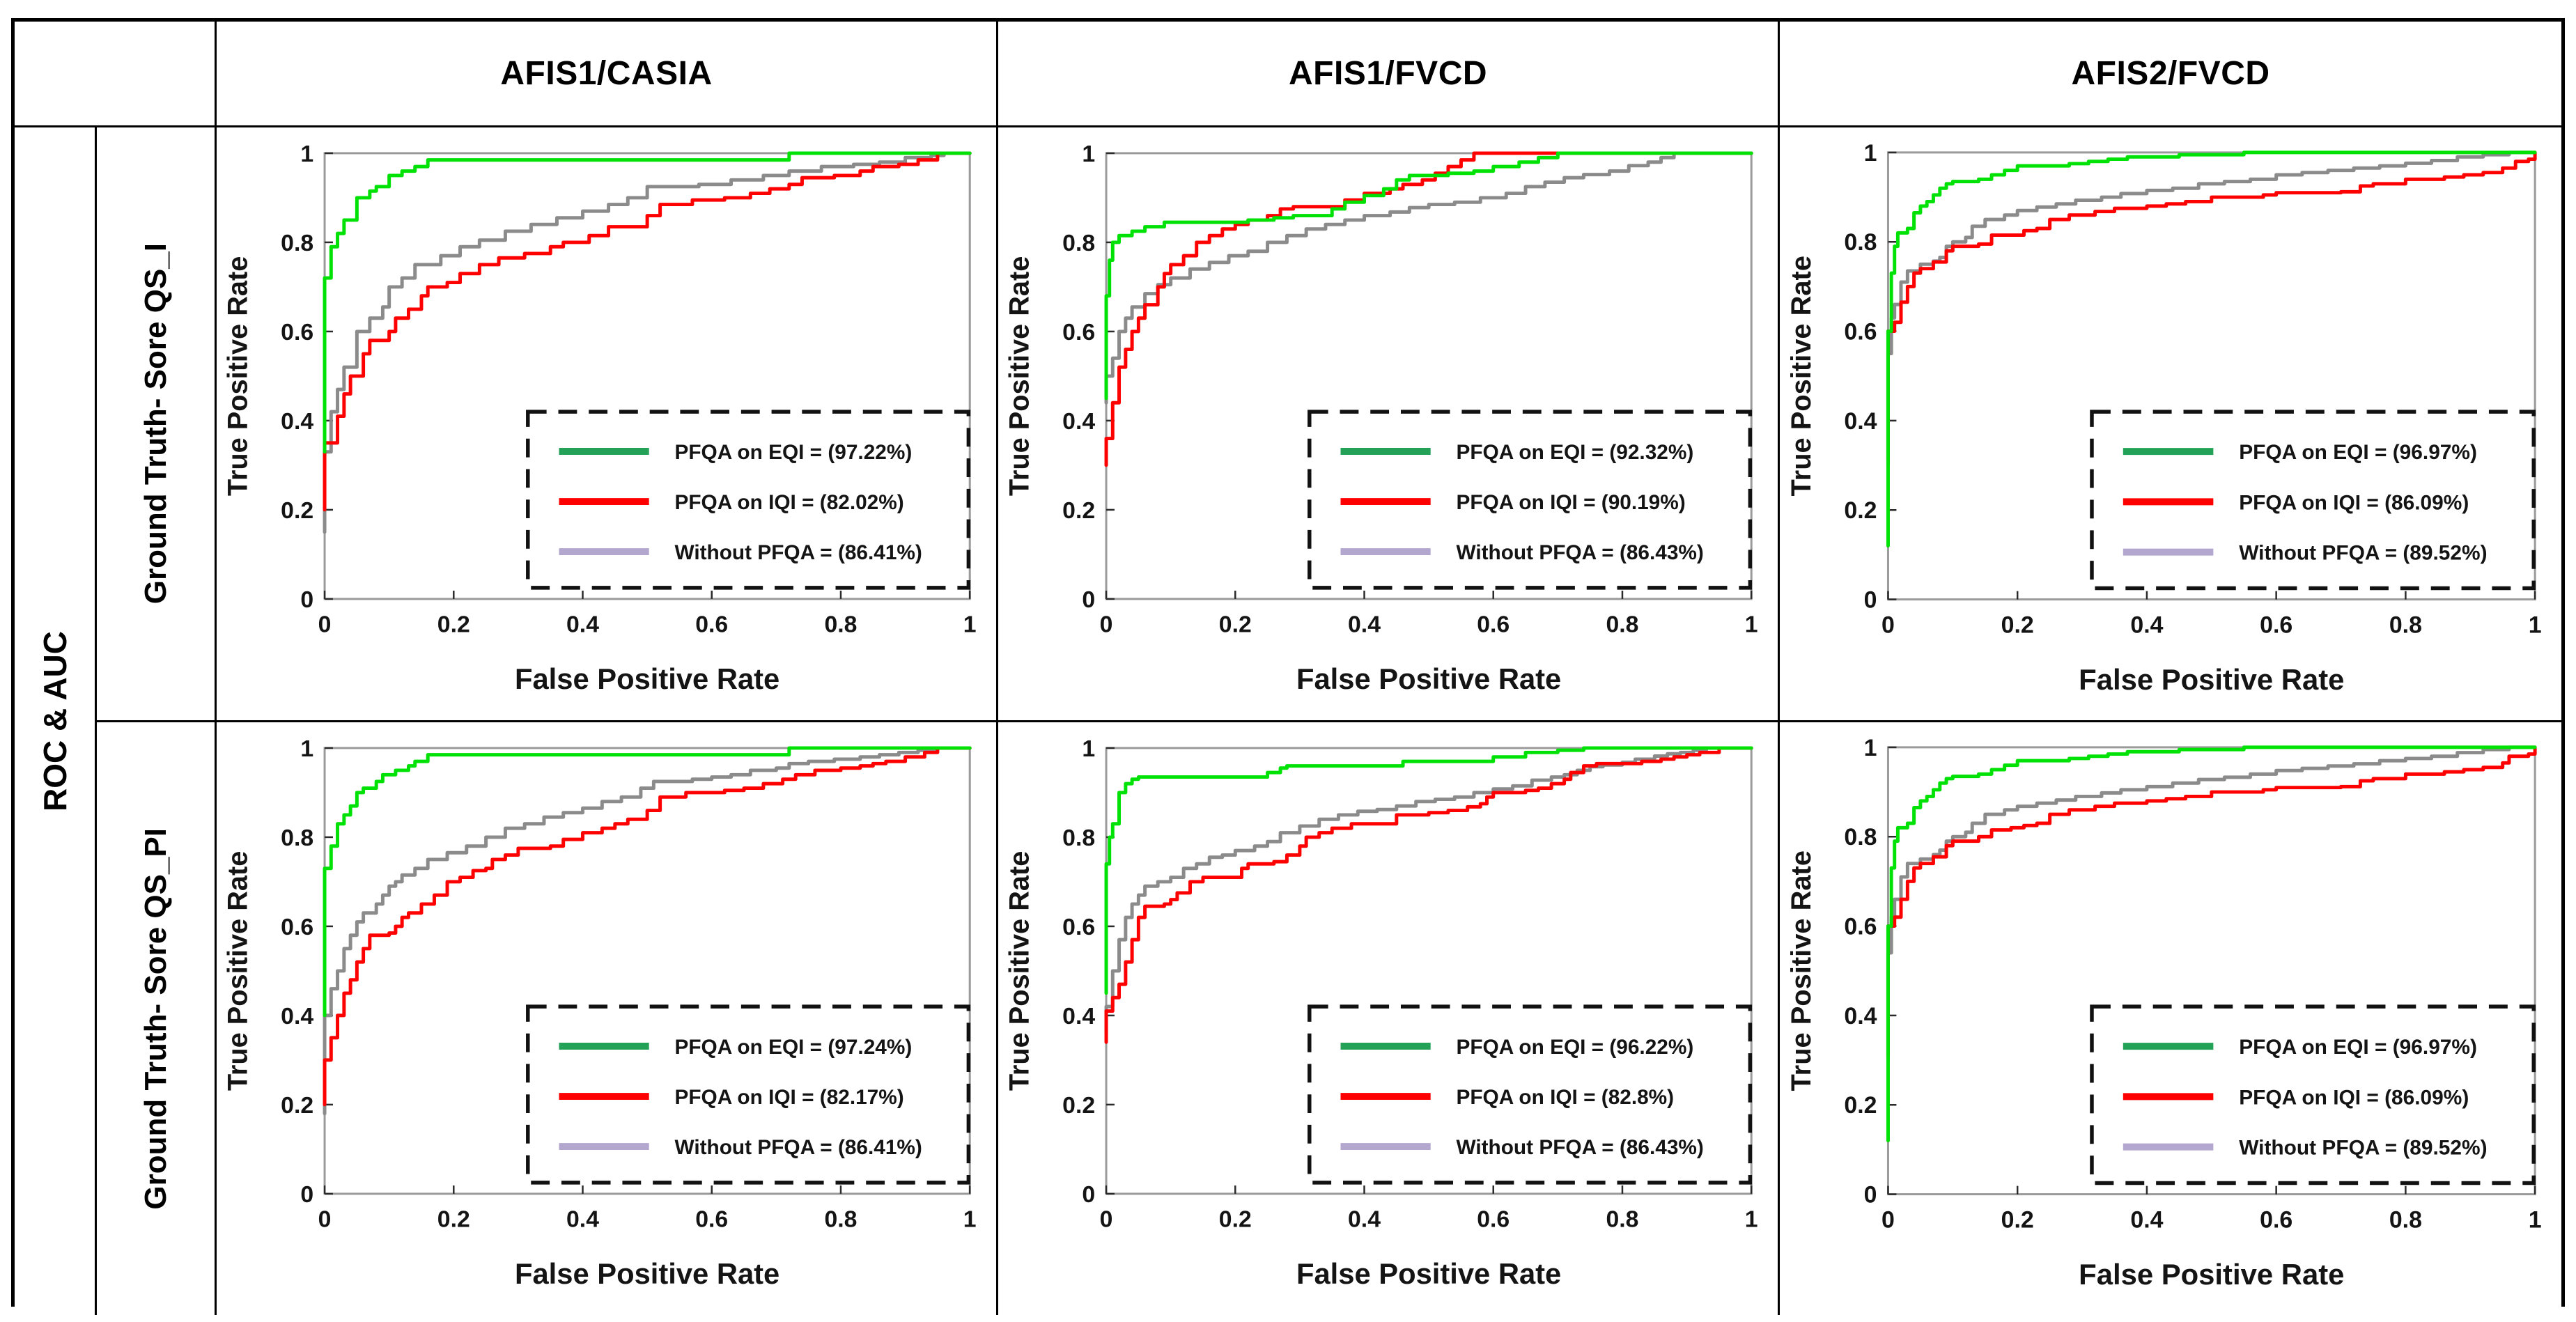  Describe the element at coordinates (2363, 553) in the screenshot. I see `legend-entry-label: Without PFQA = (89.52%)` at that location.